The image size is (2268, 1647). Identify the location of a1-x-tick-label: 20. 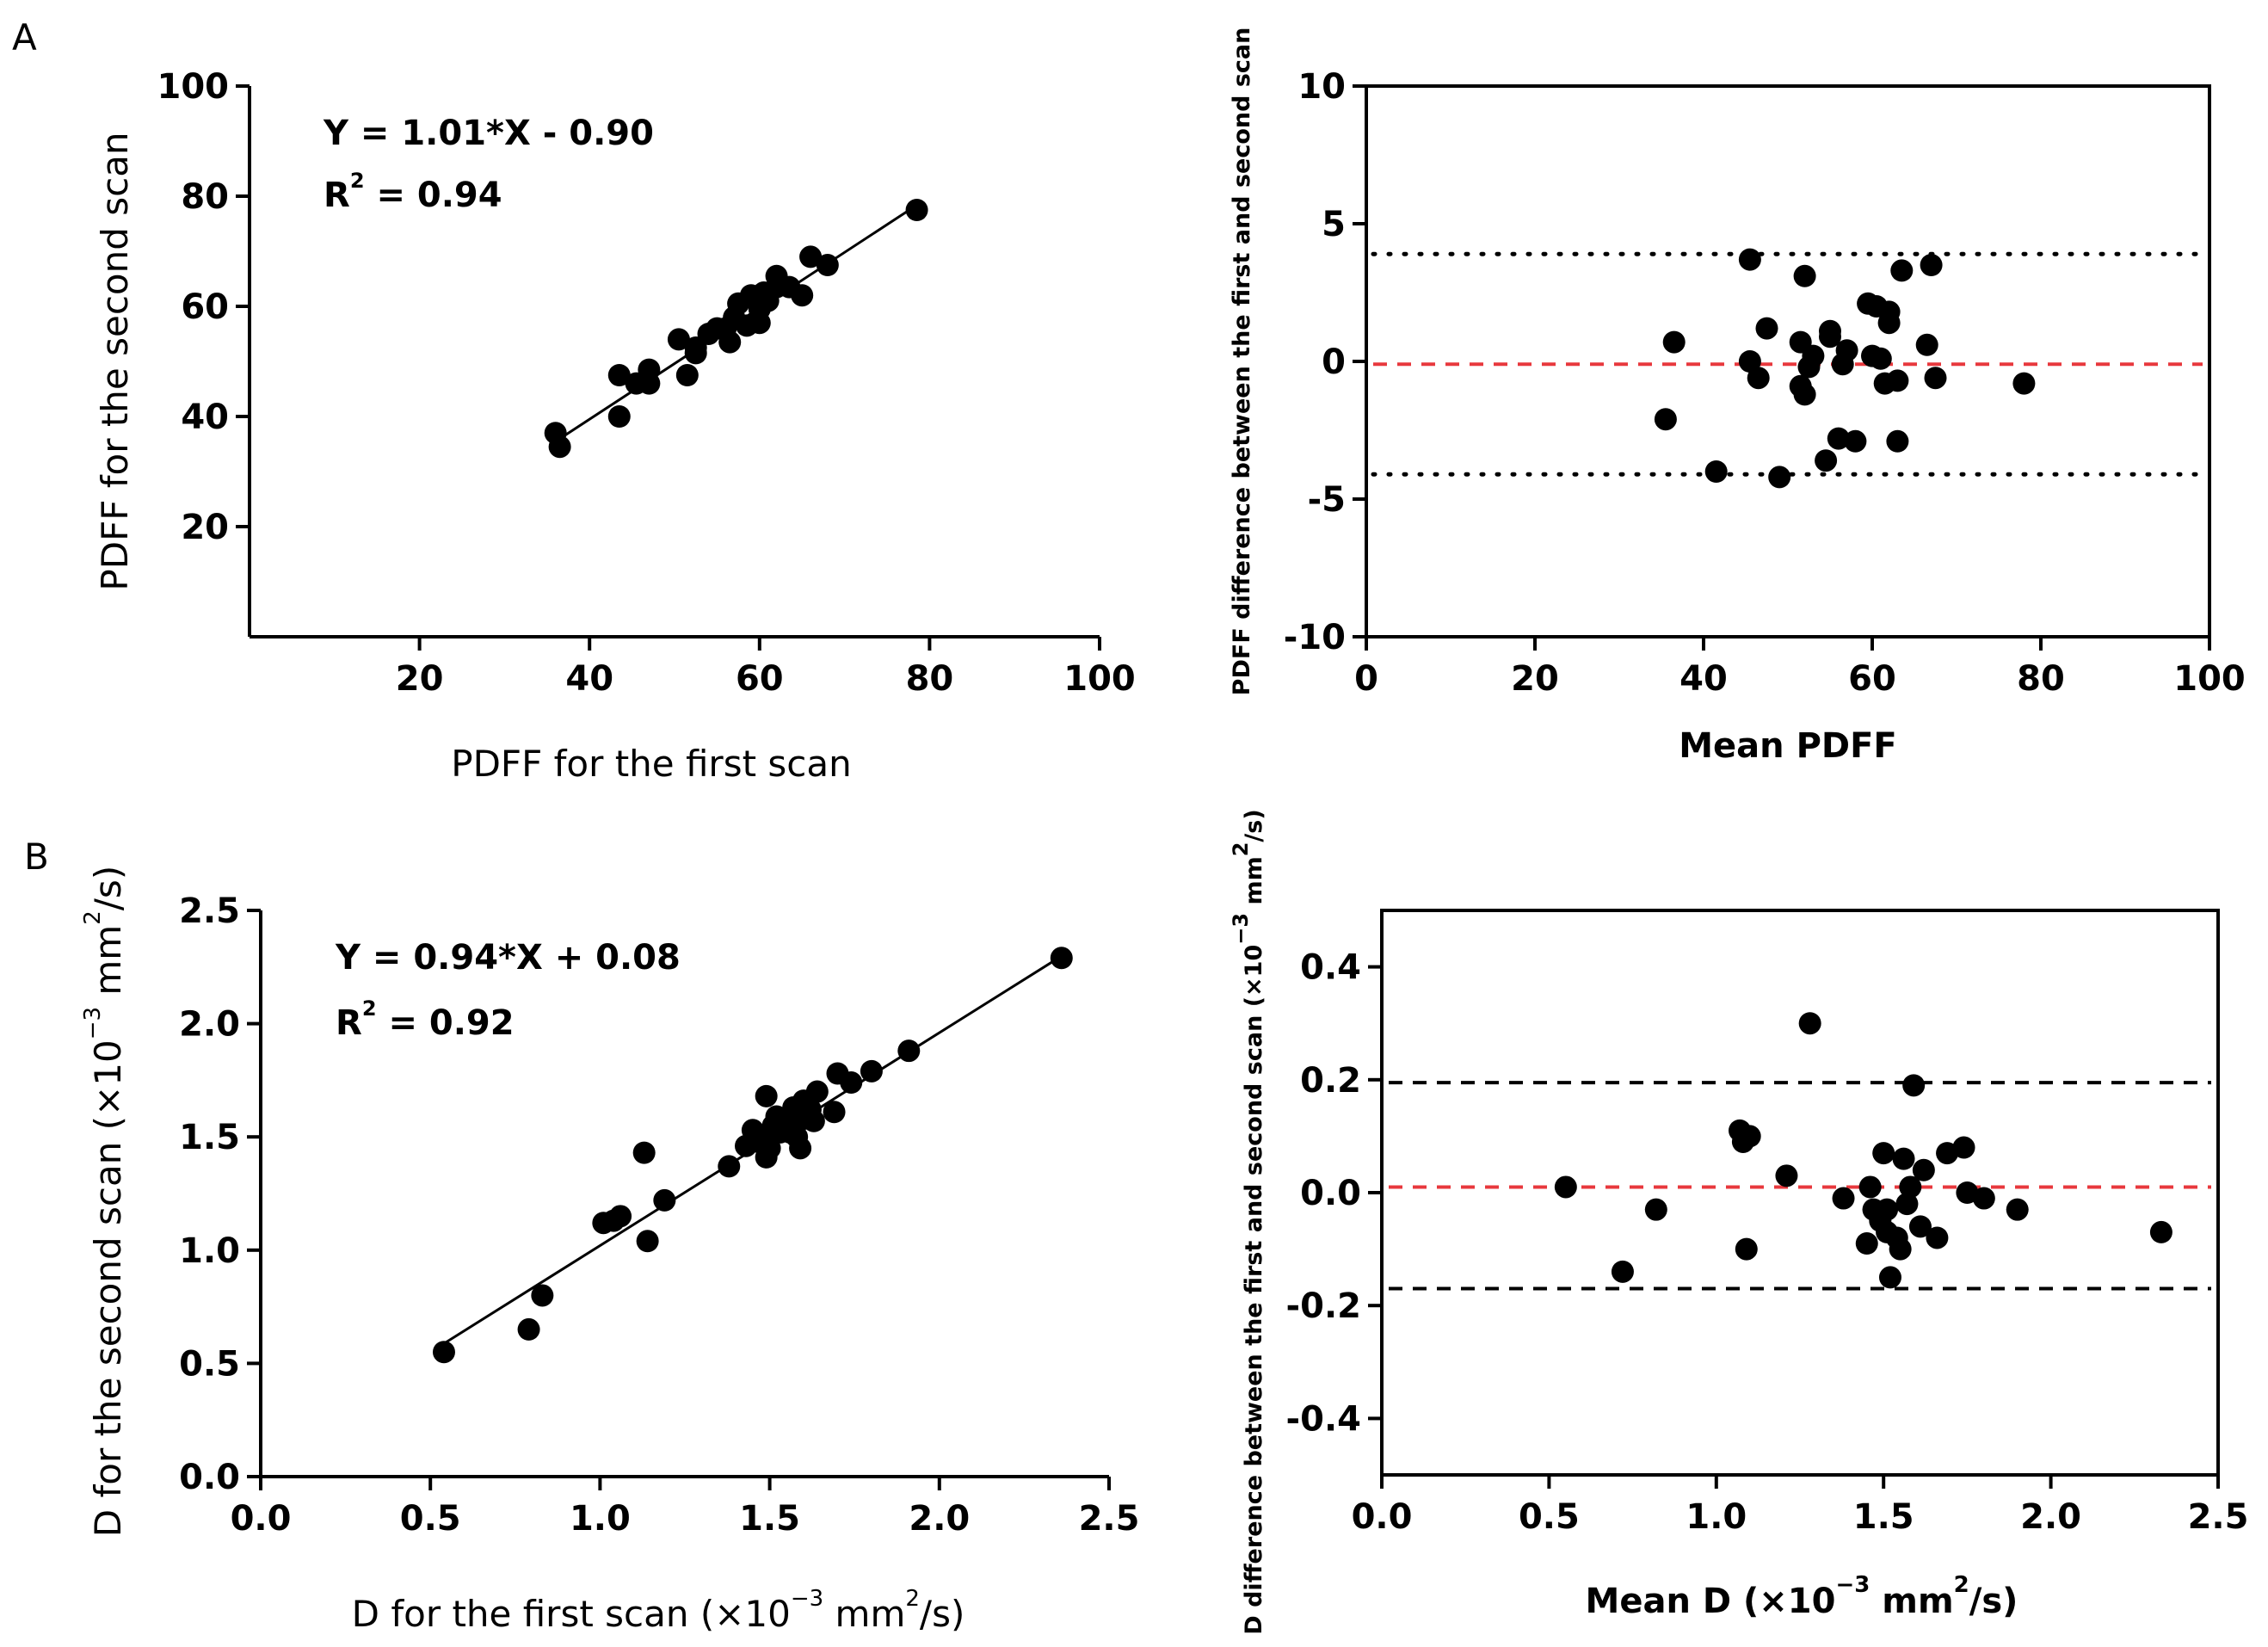
(420, 679).